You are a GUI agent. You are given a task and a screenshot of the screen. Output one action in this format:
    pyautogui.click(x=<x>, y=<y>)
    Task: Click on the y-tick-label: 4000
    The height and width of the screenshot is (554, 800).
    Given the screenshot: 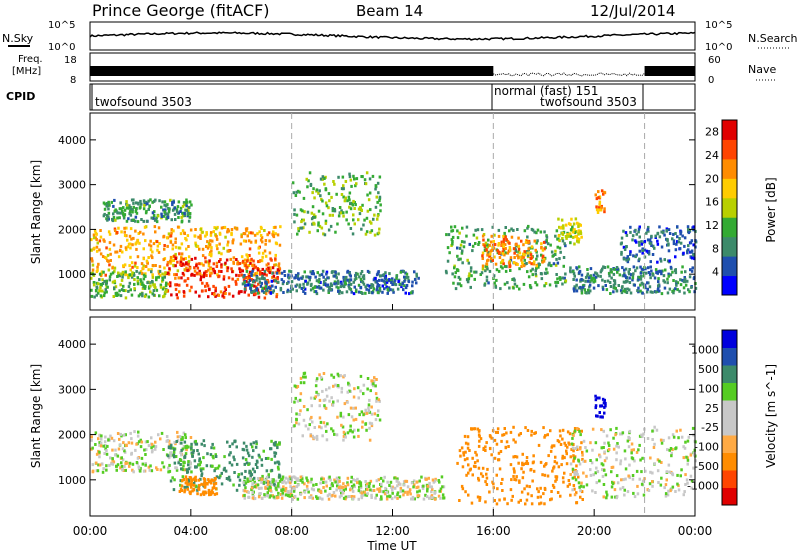 What is the action you would take?
    pyautogui.click(x=72, y=140)
    